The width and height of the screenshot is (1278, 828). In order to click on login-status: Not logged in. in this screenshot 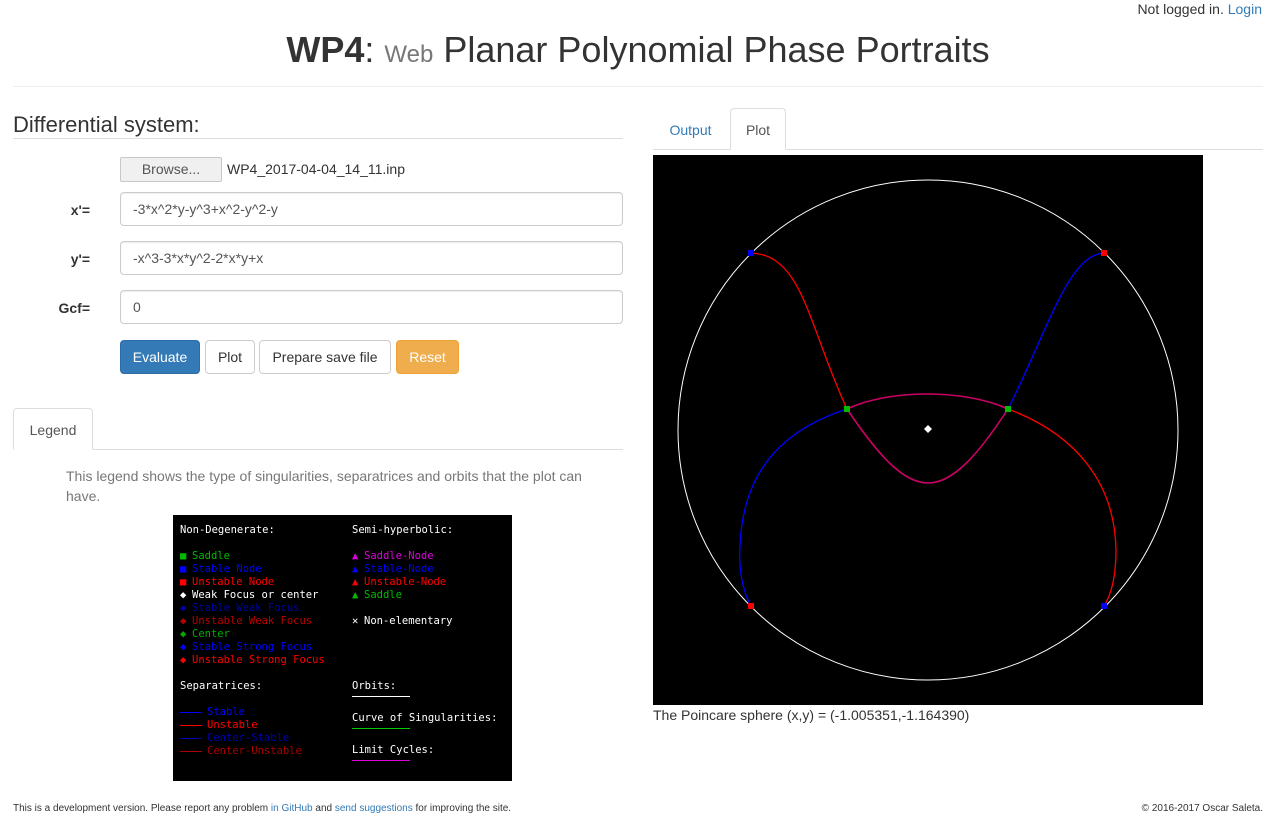, I will do `click(1180, 9)`.